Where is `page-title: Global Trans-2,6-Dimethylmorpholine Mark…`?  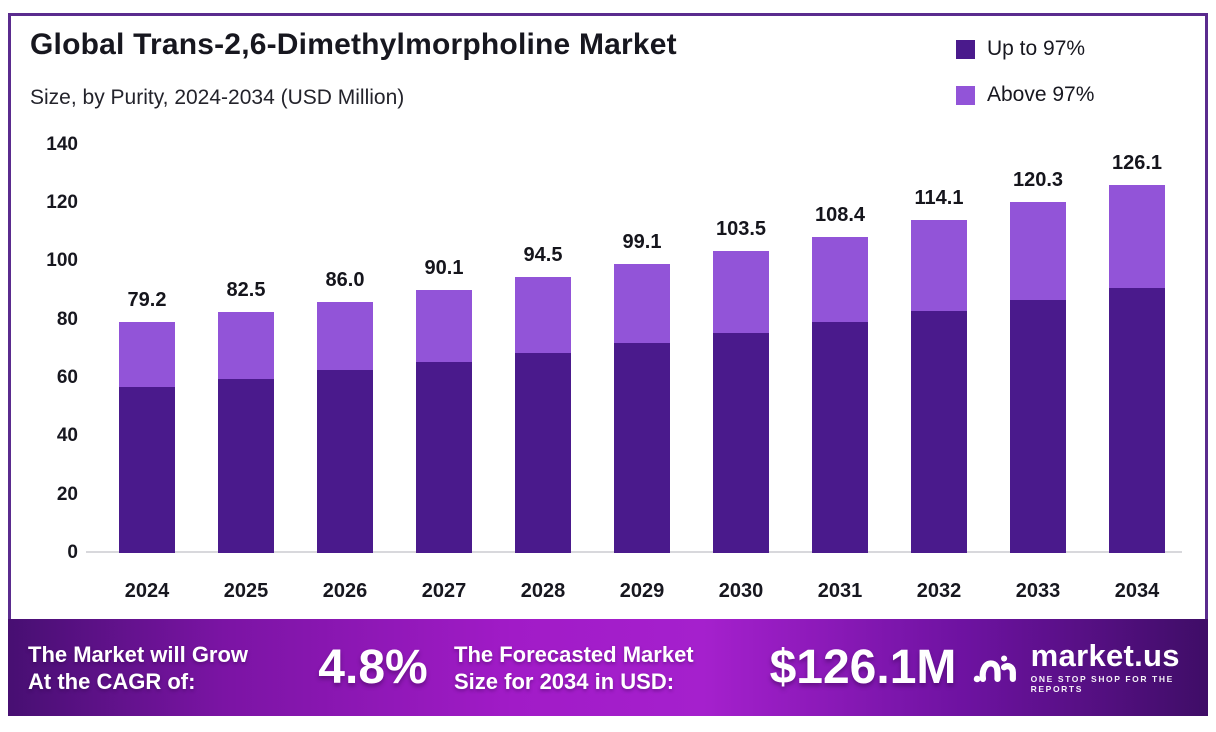 page-title: Global Trans-2,6-Dimethylmorpholine Mark… is located at coordinates (353, 44).